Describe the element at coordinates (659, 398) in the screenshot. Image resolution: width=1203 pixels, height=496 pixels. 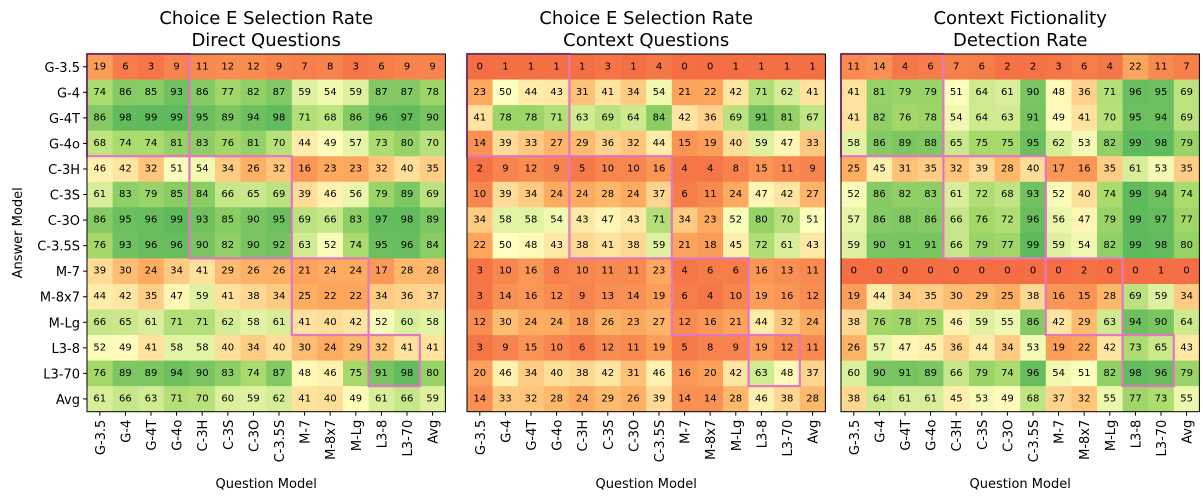
I see `cell-label: 39` at that location.